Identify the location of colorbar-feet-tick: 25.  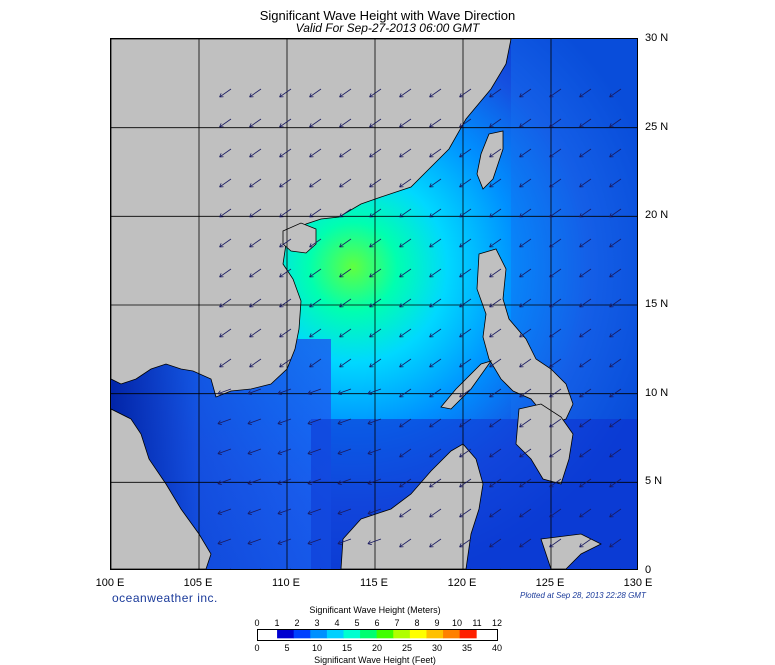
(406, 648).